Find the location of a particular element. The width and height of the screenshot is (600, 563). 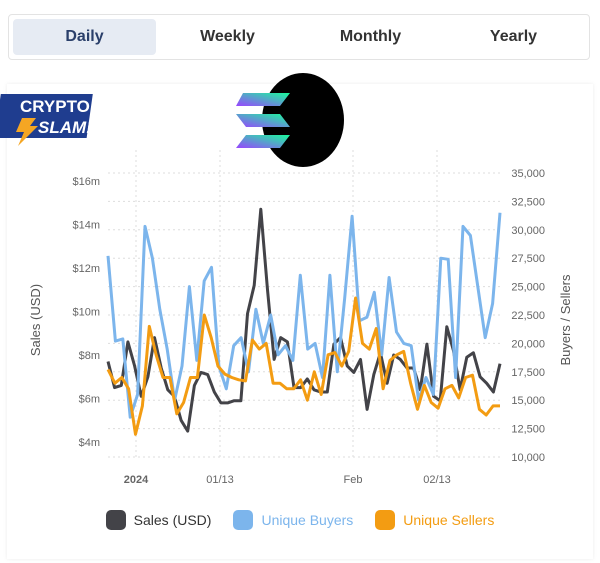

interval-tabs: Daily Weekly Monthly Yearly is located at coordinates (299, 37).